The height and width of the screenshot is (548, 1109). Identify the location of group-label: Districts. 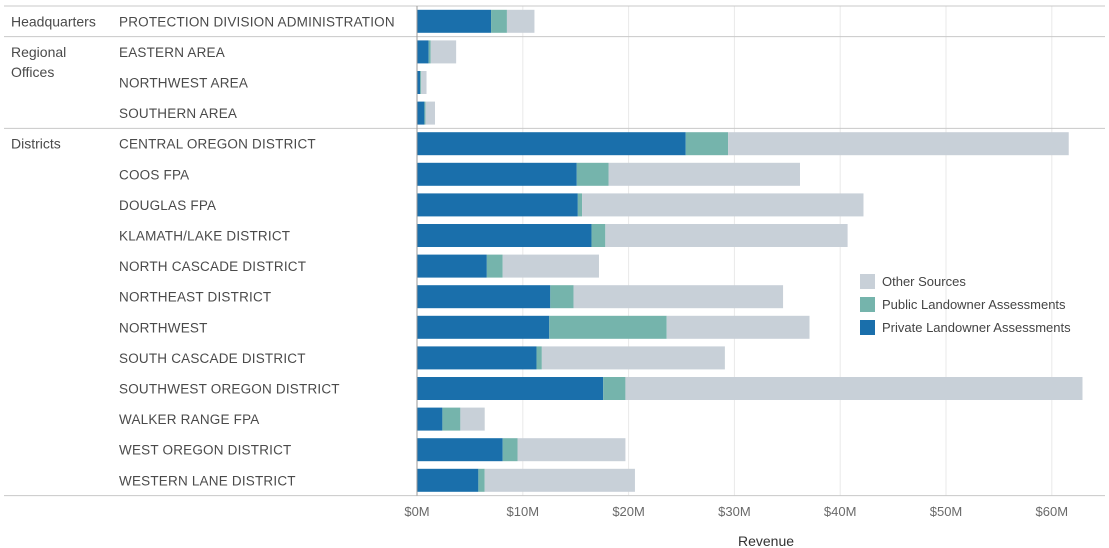
(36, 144).